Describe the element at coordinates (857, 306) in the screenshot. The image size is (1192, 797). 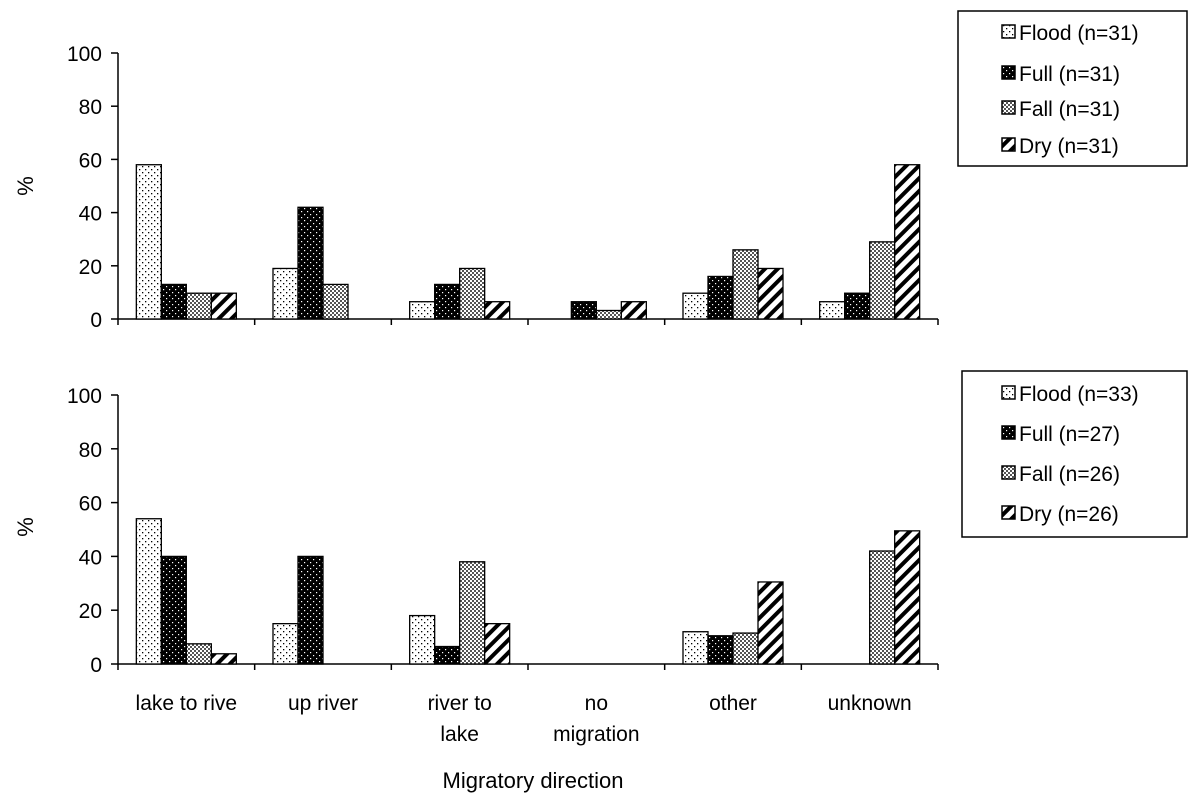
I see `panel-top-bar-full-unknown` at that location.